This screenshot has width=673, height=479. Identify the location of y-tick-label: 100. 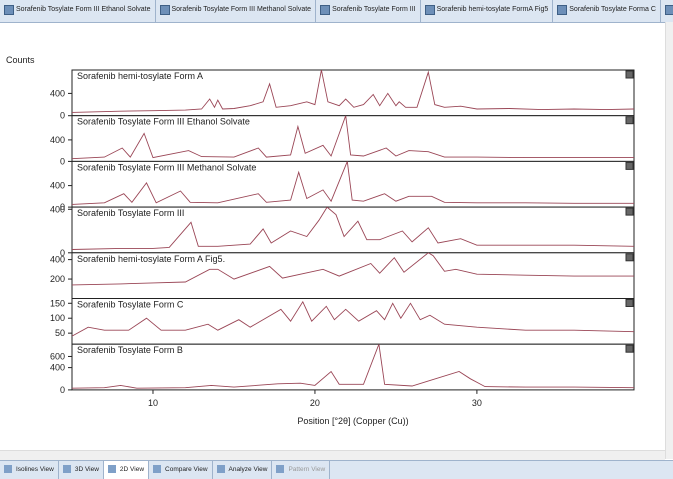
(57, 318).